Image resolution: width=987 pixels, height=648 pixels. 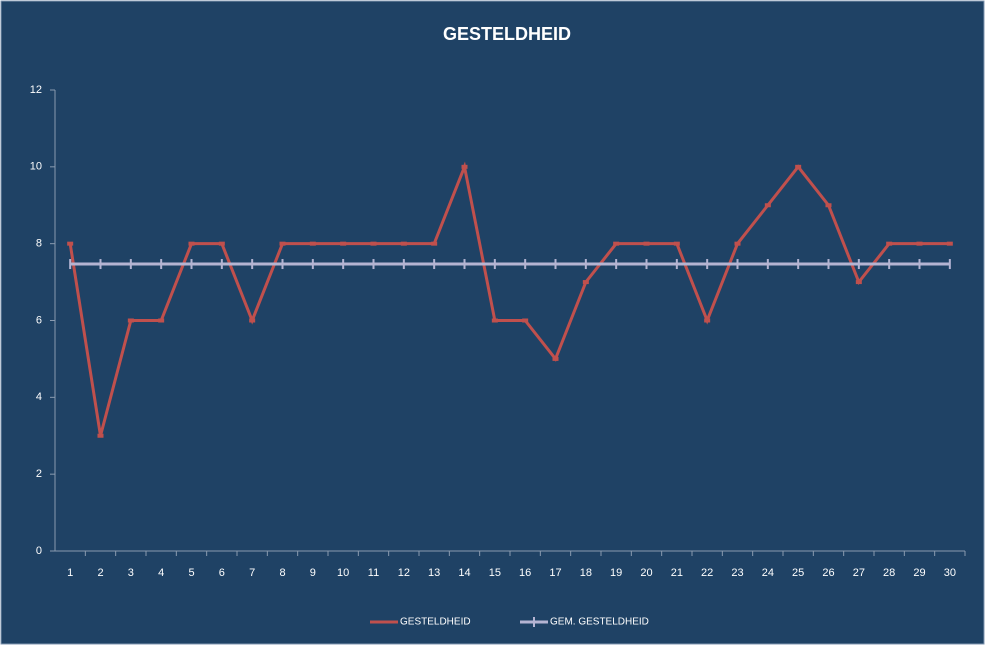 I want to click on x-tick-label: 17, so click(x=555, y=573).